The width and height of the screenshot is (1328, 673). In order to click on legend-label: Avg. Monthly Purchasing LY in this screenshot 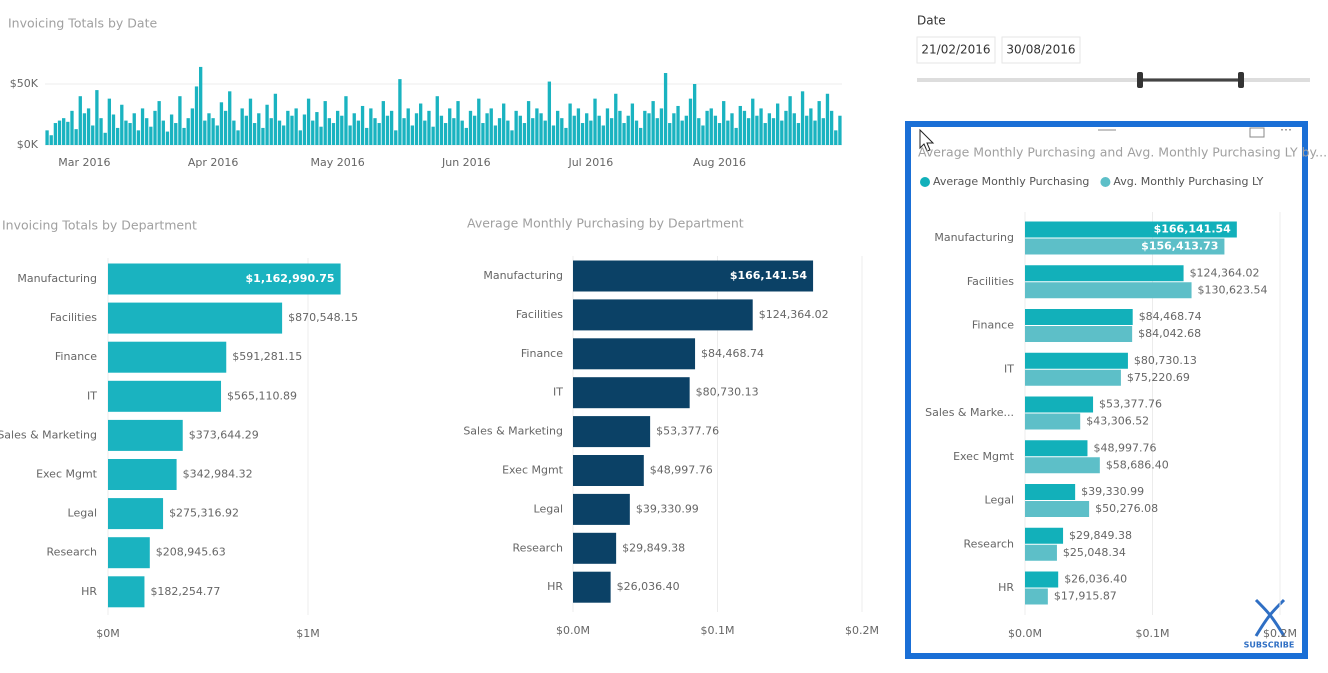, I will do `click(1188, 181)`.